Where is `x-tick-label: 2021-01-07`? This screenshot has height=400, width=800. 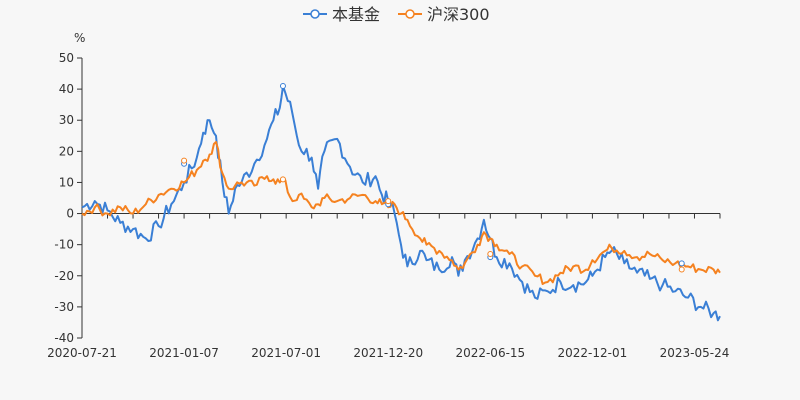 x-tick-label: 2021-01-07 is located at coordinates (184, 353).